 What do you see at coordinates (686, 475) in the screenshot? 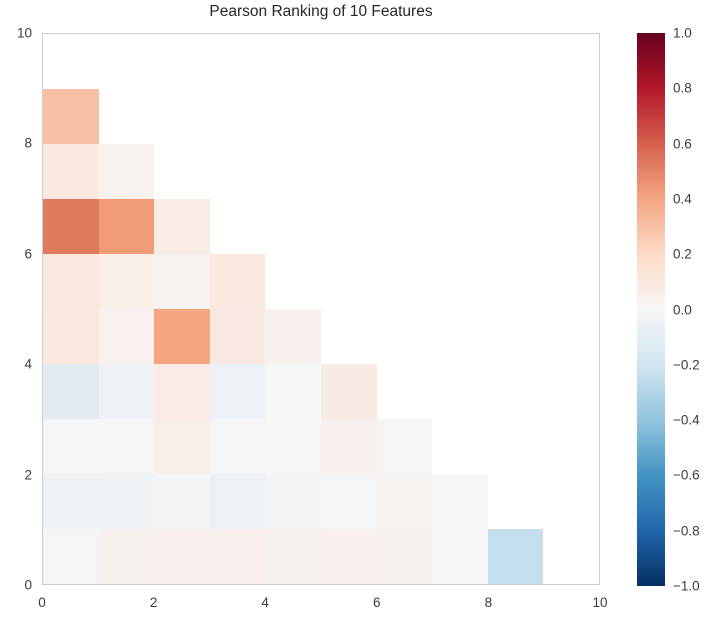
I see `colorbar-tick-label: −0.6` at bounding box center [686, 475].